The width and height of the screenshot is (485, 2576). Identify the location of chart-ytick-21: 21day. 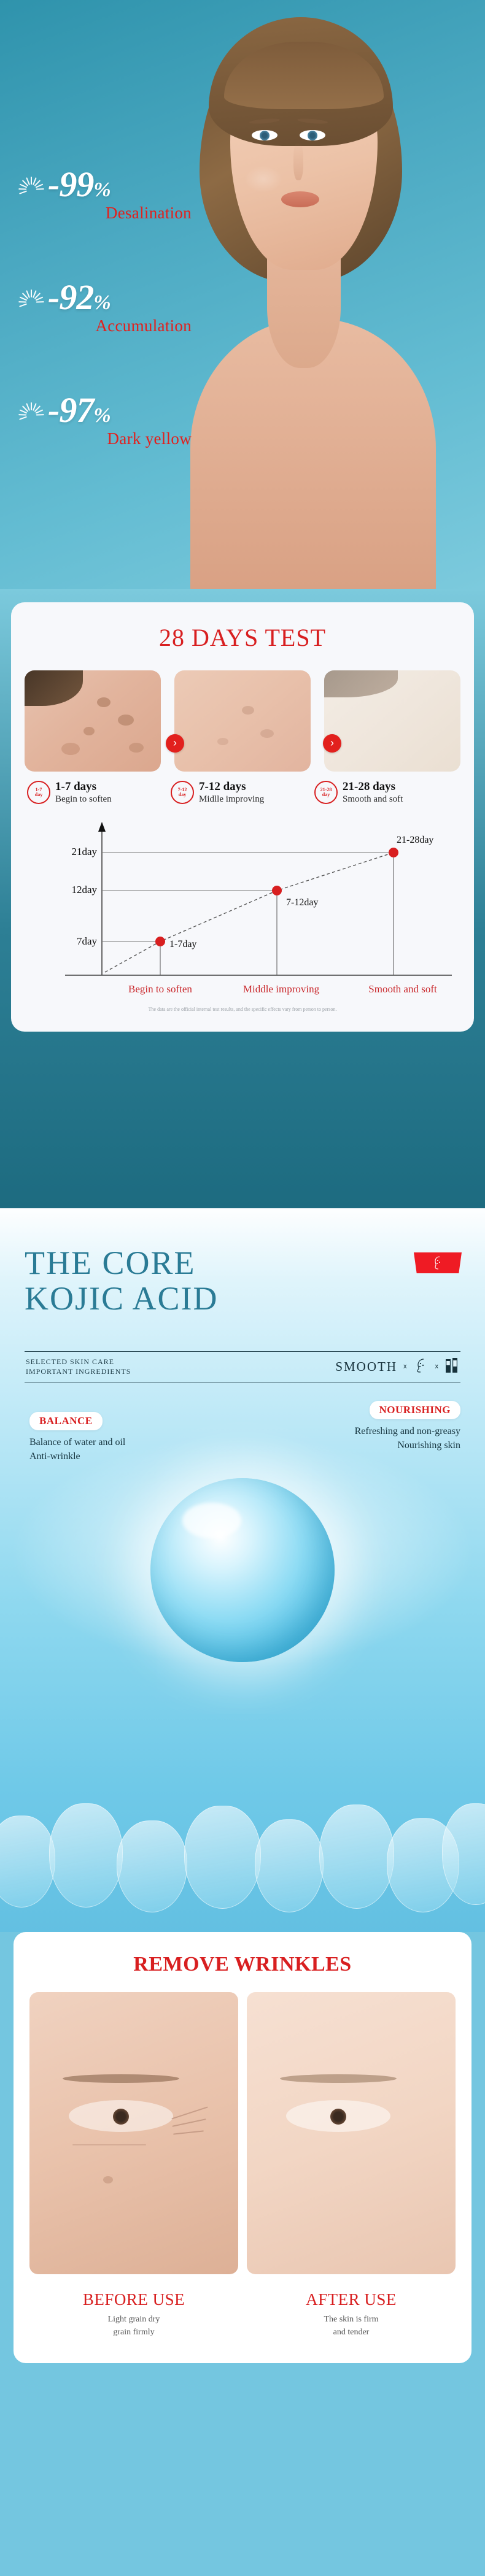
(84, 851).